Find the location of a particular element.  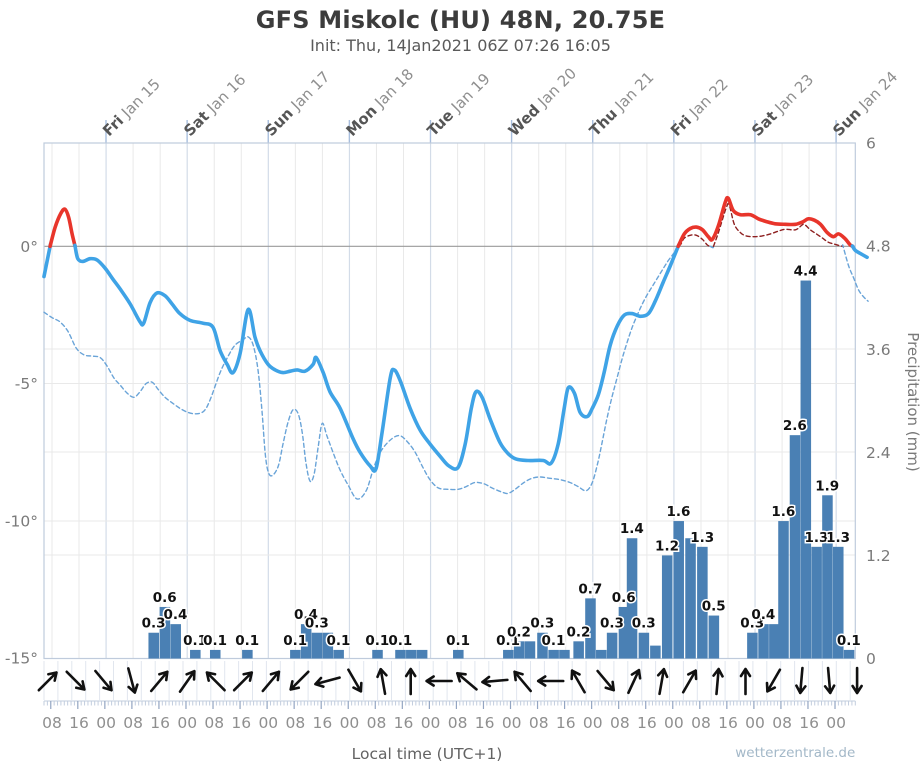

svg-text: Mon Jan 18 is located at coordinates (379, 102).